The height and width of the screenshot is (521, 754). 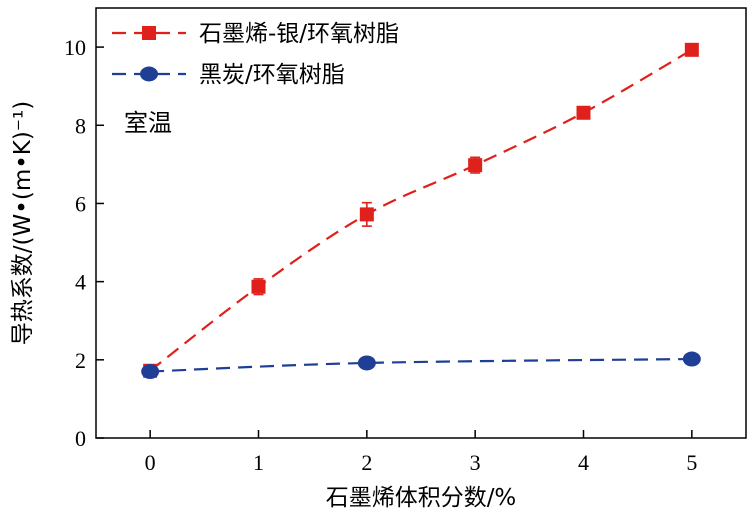 What do you see at coordinates (475, 462) in the screenshot?
I see `x-tick-label: 3` at bounding box center [475, 462].